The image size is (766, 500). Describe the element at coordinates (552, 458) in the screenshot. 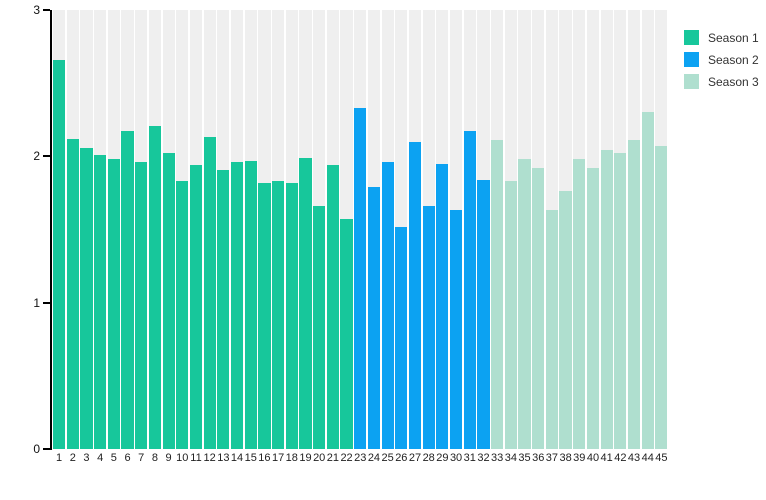

I see `x-tick-label-37: 37` at that location.